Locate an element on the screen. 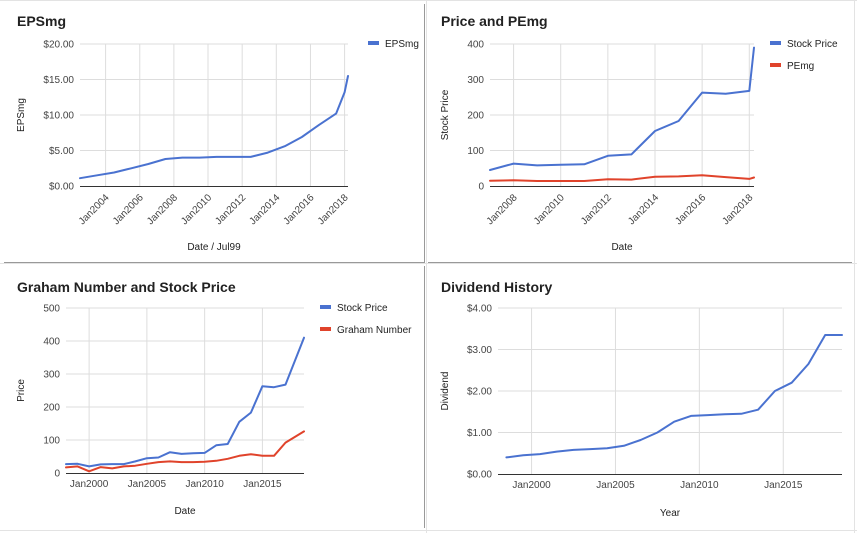  legend-label-graham-number: Graham Number is located at coordinates (374, 330).